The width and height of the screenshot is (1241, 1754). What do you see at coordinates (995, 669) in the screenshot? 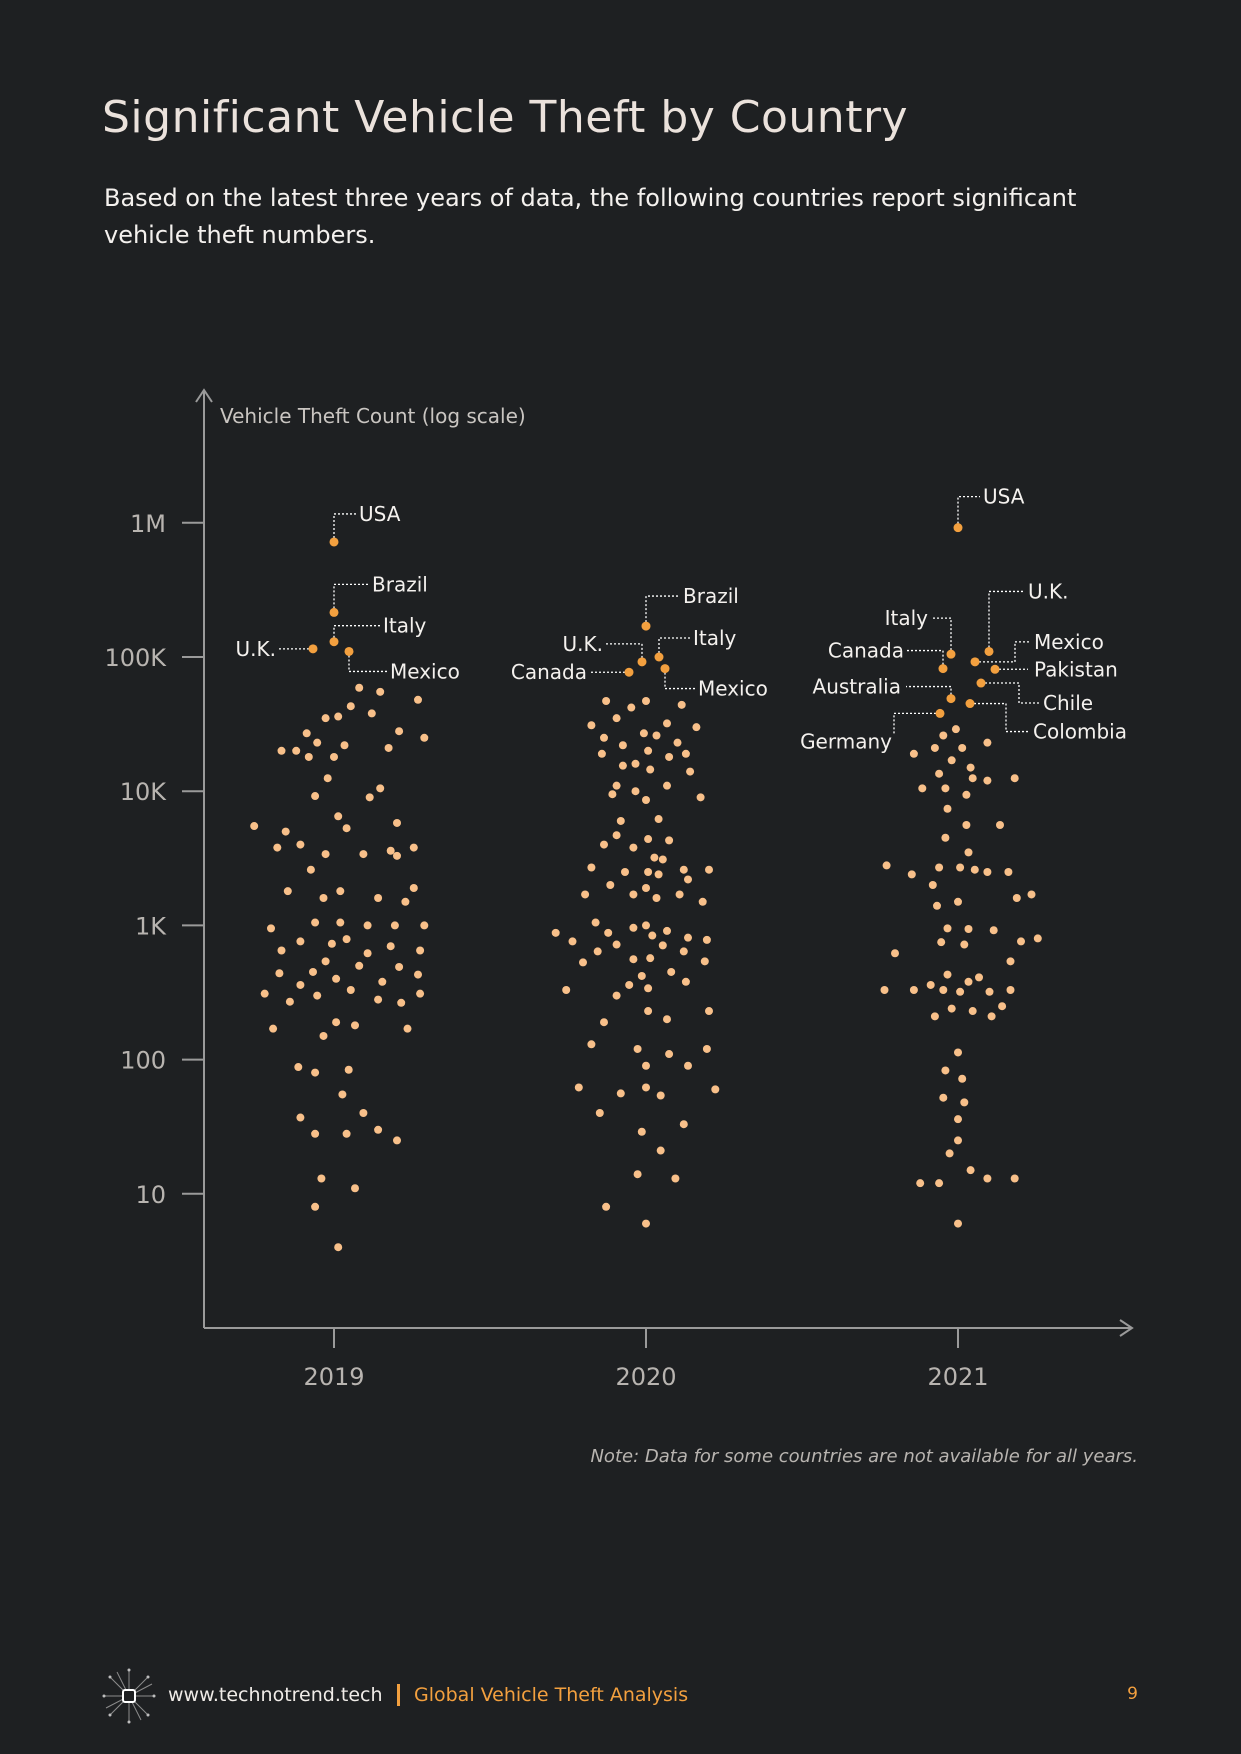
I see `highlight-point-pakistan-2021` at bounding box center [995, 669].